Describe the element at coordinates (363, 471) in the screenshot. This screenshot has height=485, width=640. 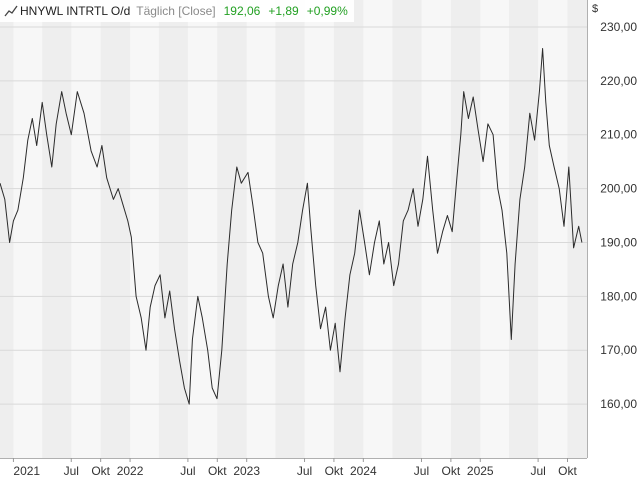
I see `x-tick-label: 2024` at that location.